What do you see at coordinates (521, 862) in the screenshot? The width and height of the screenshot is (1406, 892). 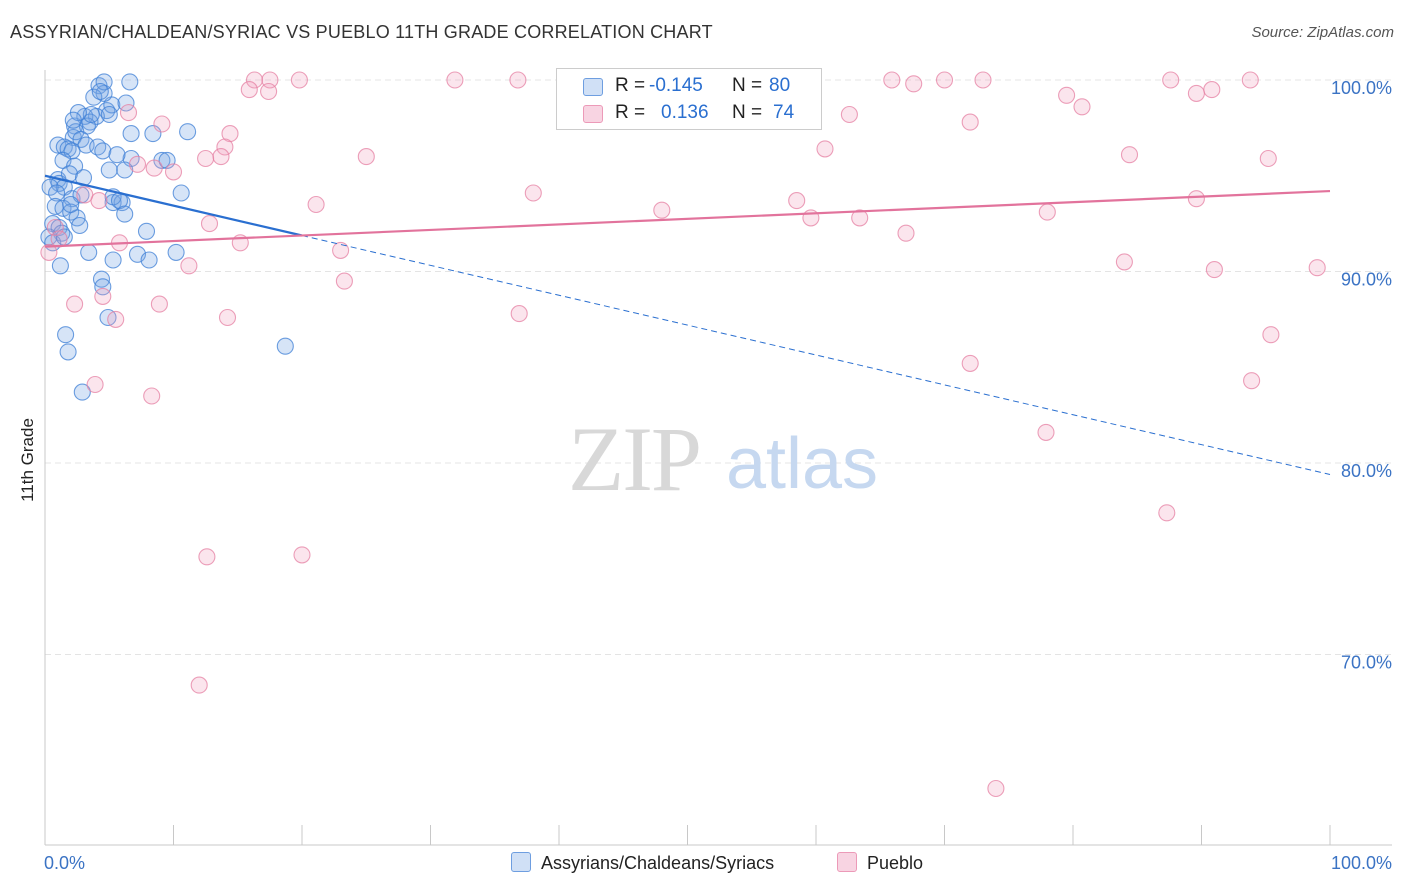 I see `bottom-legend-swatch-blue` at bounding box center [521, 862].